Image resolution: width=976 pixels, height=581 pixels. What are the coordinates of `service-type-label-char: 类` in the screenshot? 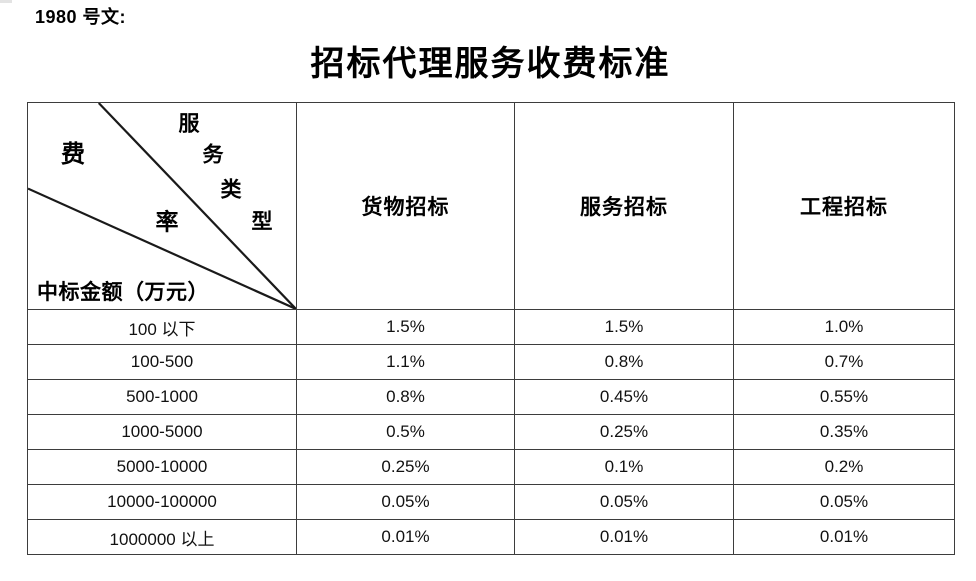 It's located at (231, 189).